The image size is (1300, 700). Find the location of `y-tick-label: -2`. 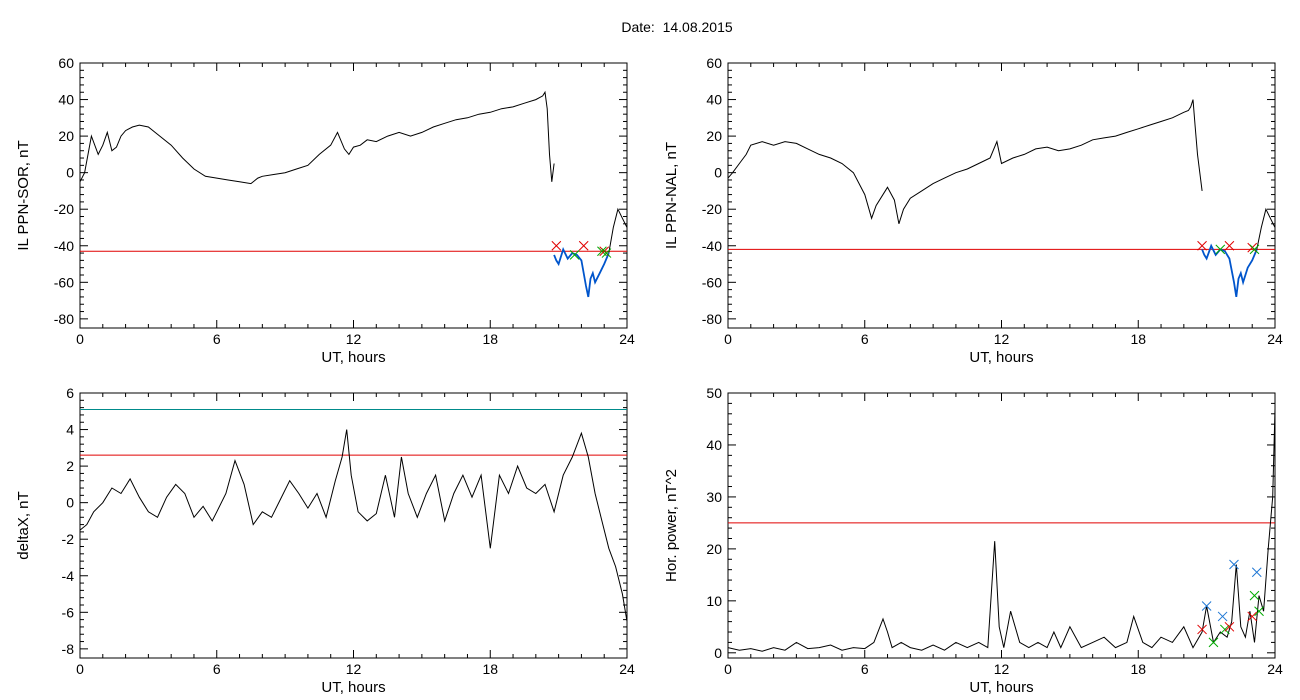

y-tick-label: -2 is located at coordinates (68, 539).